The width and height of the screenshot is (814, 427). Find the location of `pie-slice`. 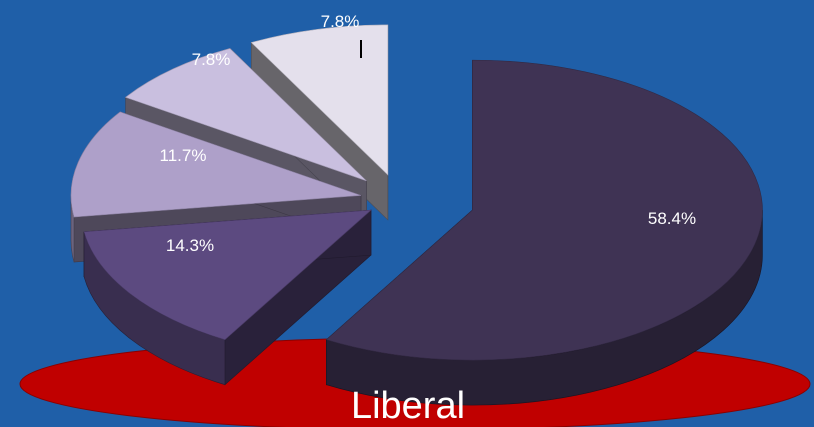

pie-slice is located at coordinates (227, 297).